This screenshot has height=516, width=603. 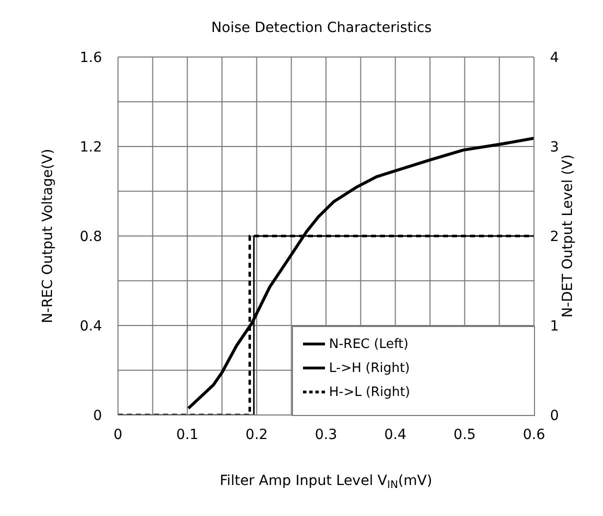 What do you see at coordinates (554, 147) in the screenshot?
I see `y2-tick-label: 3` at bounding box center [554, 147].